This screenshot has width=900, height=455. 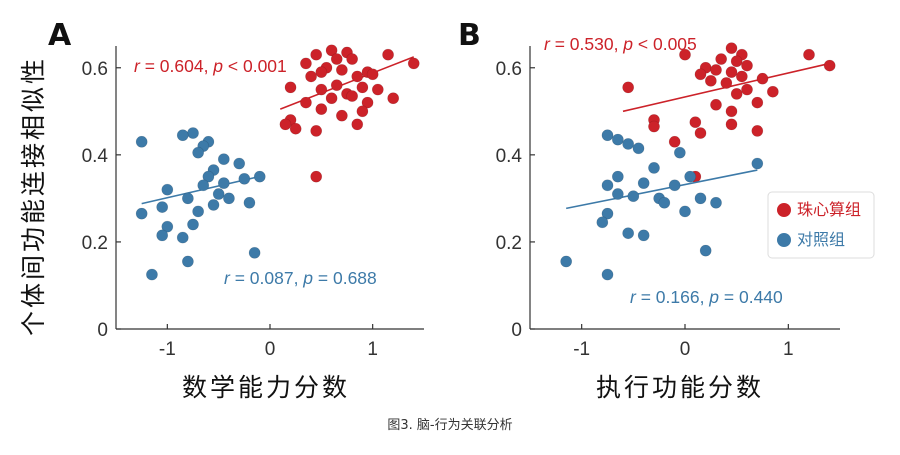 What do you see at coordinates (60, 35) in the screenshot?
I see `panel-label: A` at bounding box center [60, 35].